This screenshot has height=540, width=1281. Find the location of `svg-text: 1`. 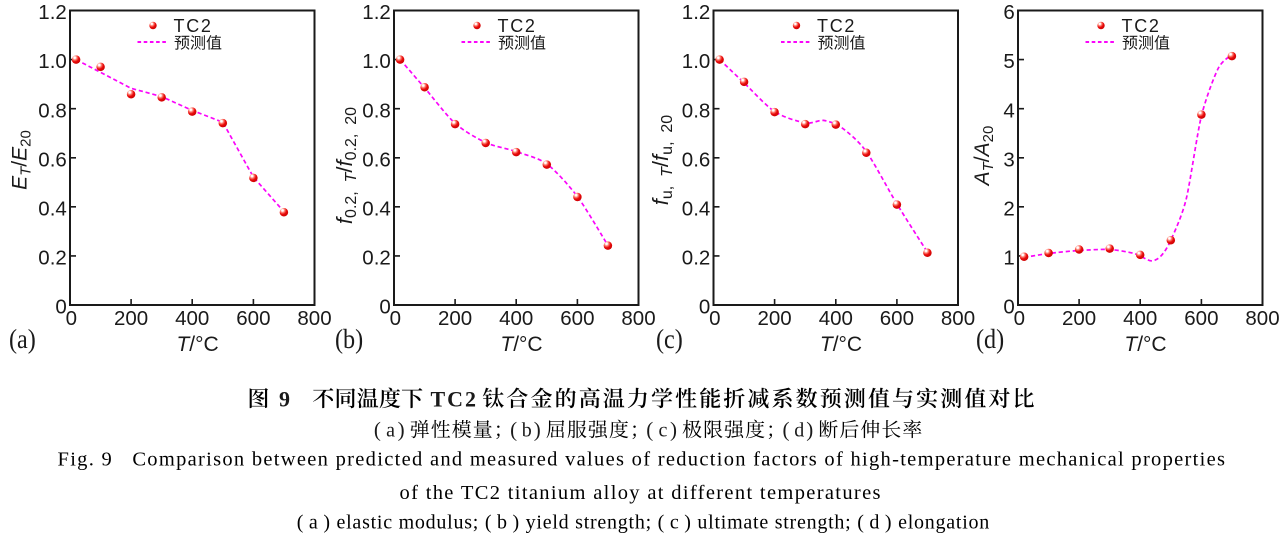

svg-text: 1 is located at coordinates (1008, 258).